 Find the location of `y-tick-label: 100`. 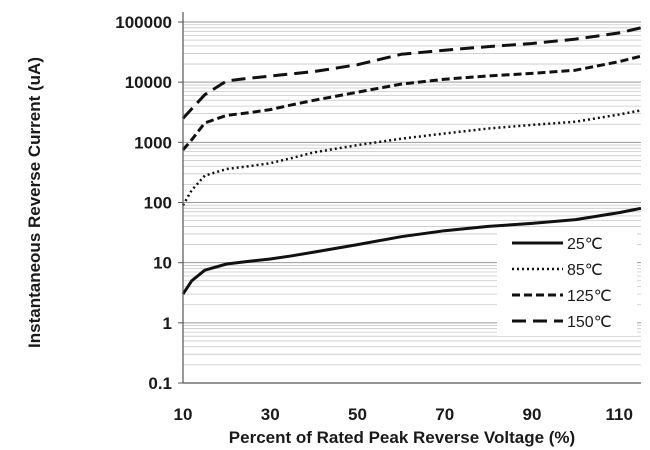

y-tick-label: 100 is located at coordinates (158, 203).